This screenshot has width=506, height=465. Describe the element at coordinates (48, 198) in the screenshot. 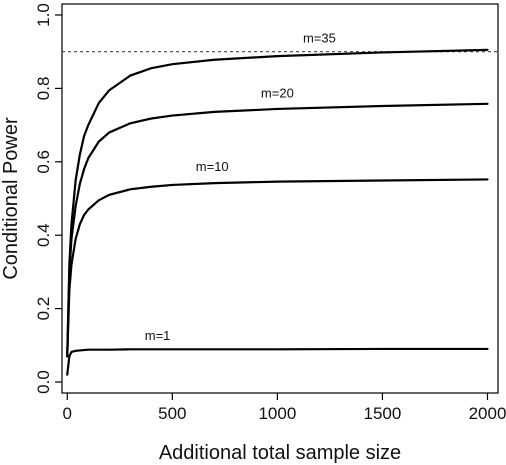

I see `y-axis: 0.0 0.2 0.4 0.6 0.8 1.0` at that location.